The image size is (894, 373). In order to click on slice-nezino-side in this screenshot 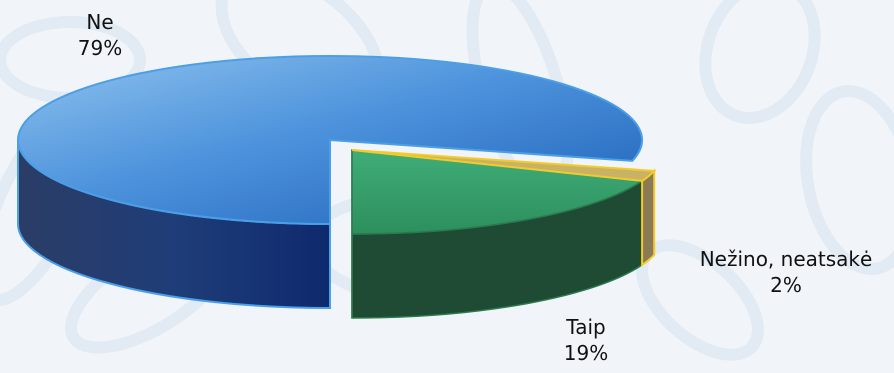, I will do `click(648, 217)`.